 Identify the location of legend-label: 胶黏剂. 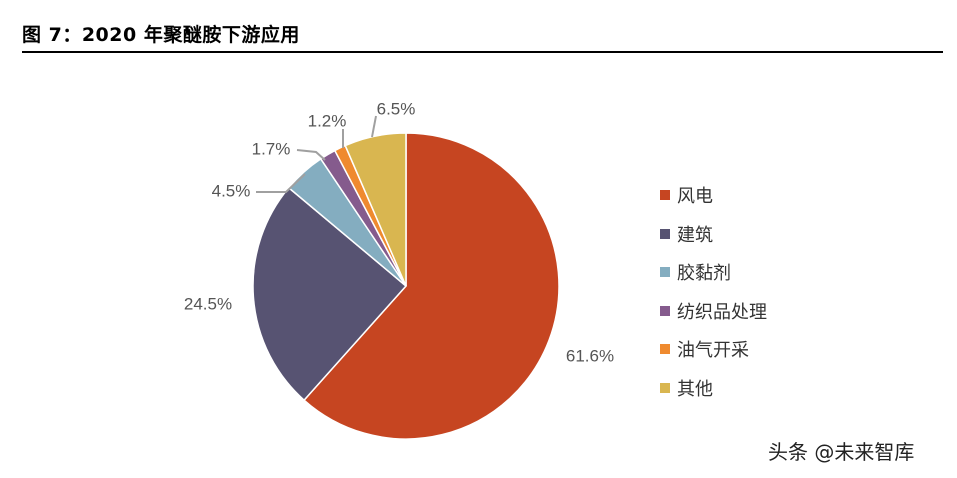
(704, 274).